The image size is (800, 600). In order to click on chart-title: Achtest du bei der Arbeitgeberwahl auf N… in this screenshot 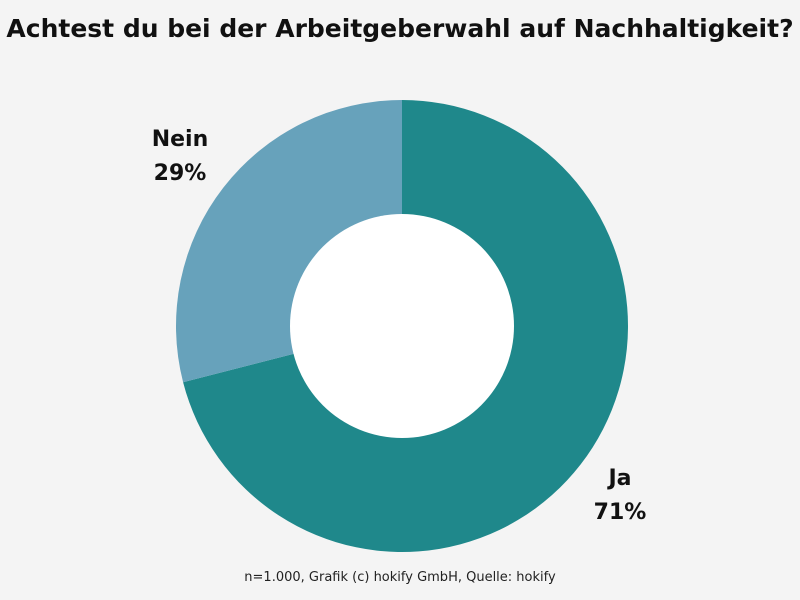, I will do `click(400, 28)`.